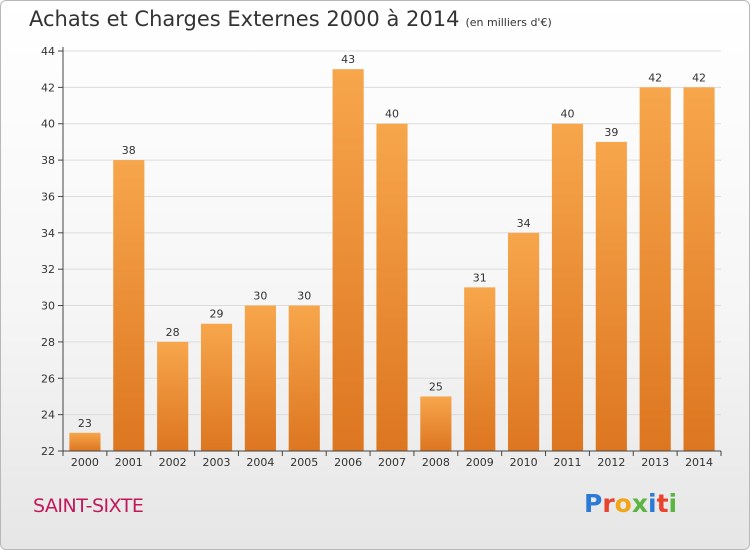 The width and height of the screenshot is (750, 550). I want to click on x-tick-label: 2008, so click(436, 462).